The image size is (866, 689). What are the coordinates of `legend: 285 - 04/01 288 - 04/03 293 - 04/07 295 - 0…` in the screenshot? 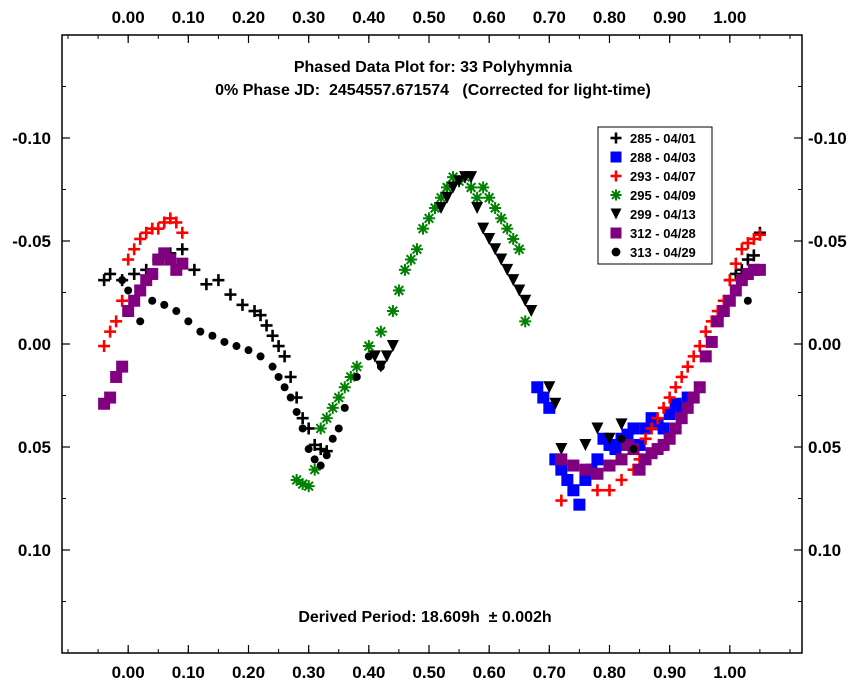 It's located at (655, 195).